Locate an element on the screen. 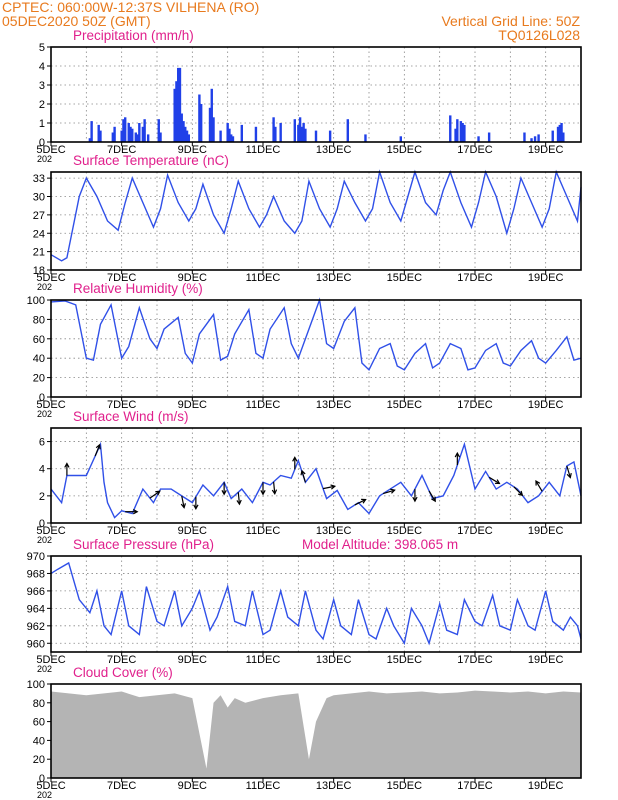 The width and height of the screenshot is (618, 800). panel-title: Cloud Cover (%) is located at coordinates (123, 672).